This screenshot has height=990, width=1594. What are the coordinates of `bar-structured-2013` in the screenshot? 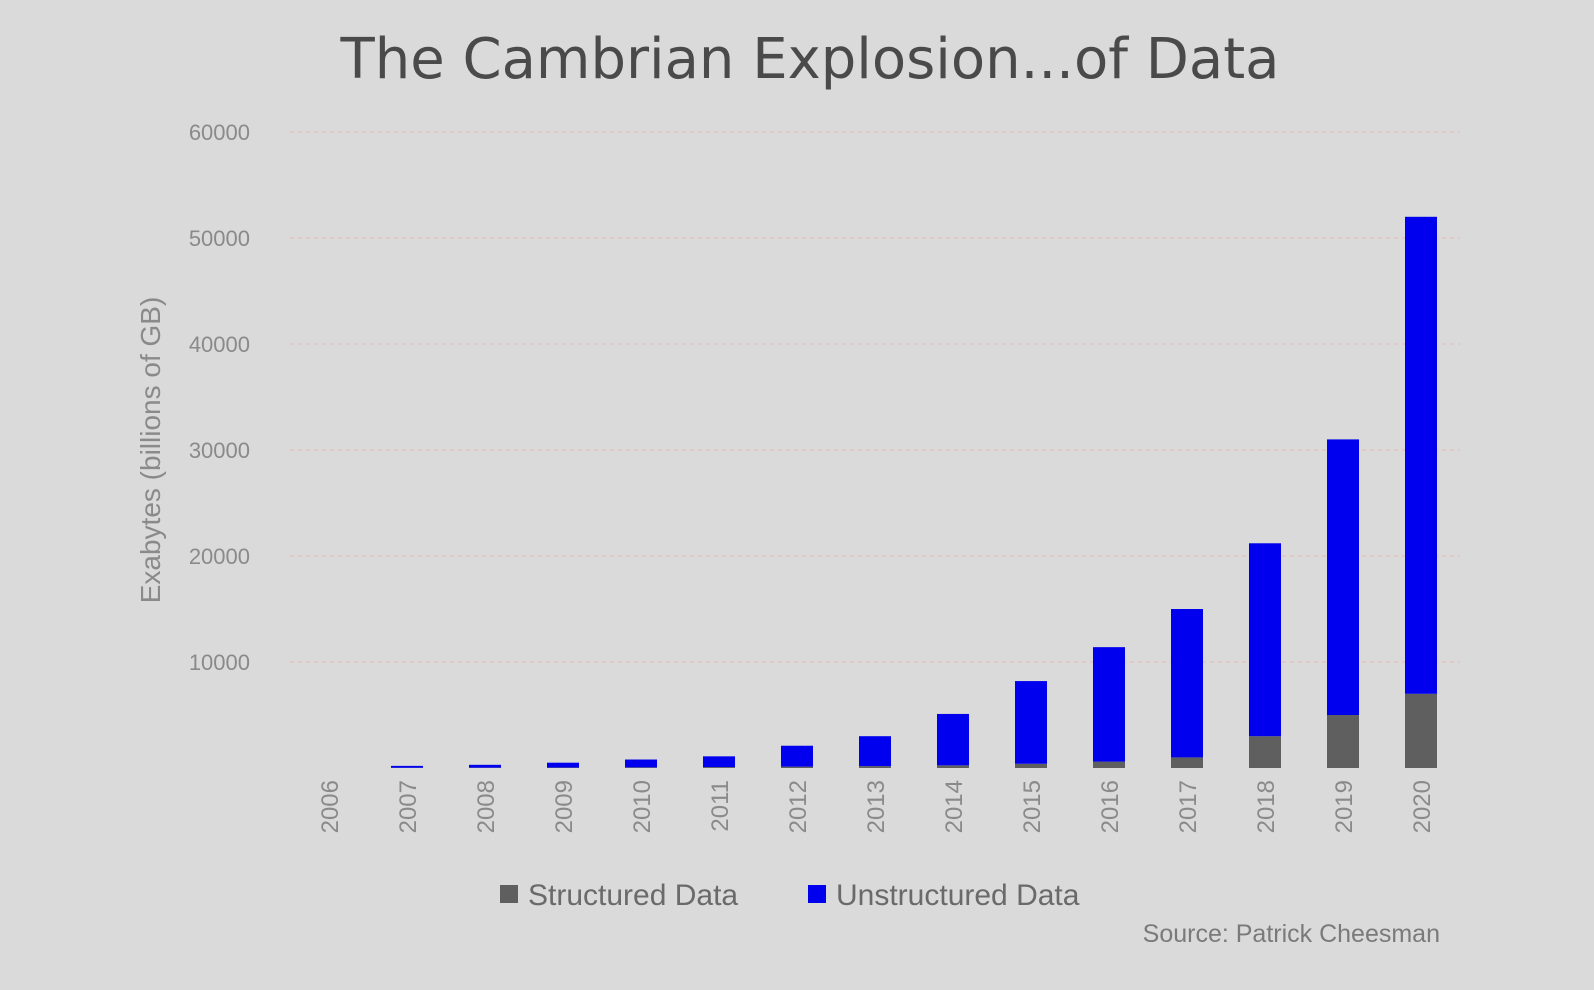 It's located at (875, 767).